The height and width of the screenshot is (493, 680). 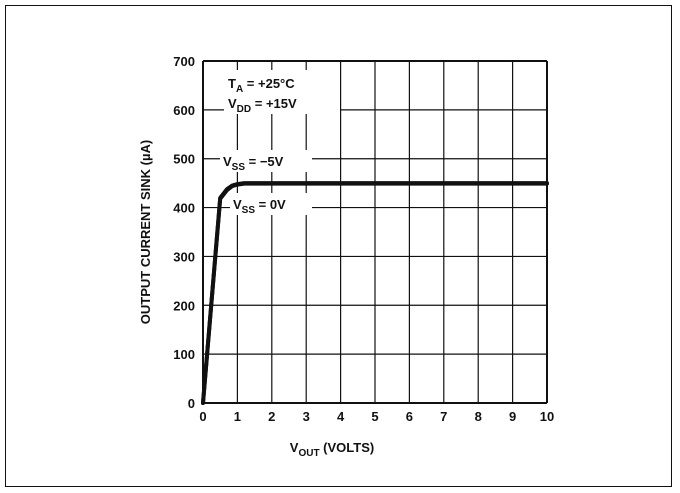 I want to click on anno-bg-vss-neg, so click(x=266, y=161).